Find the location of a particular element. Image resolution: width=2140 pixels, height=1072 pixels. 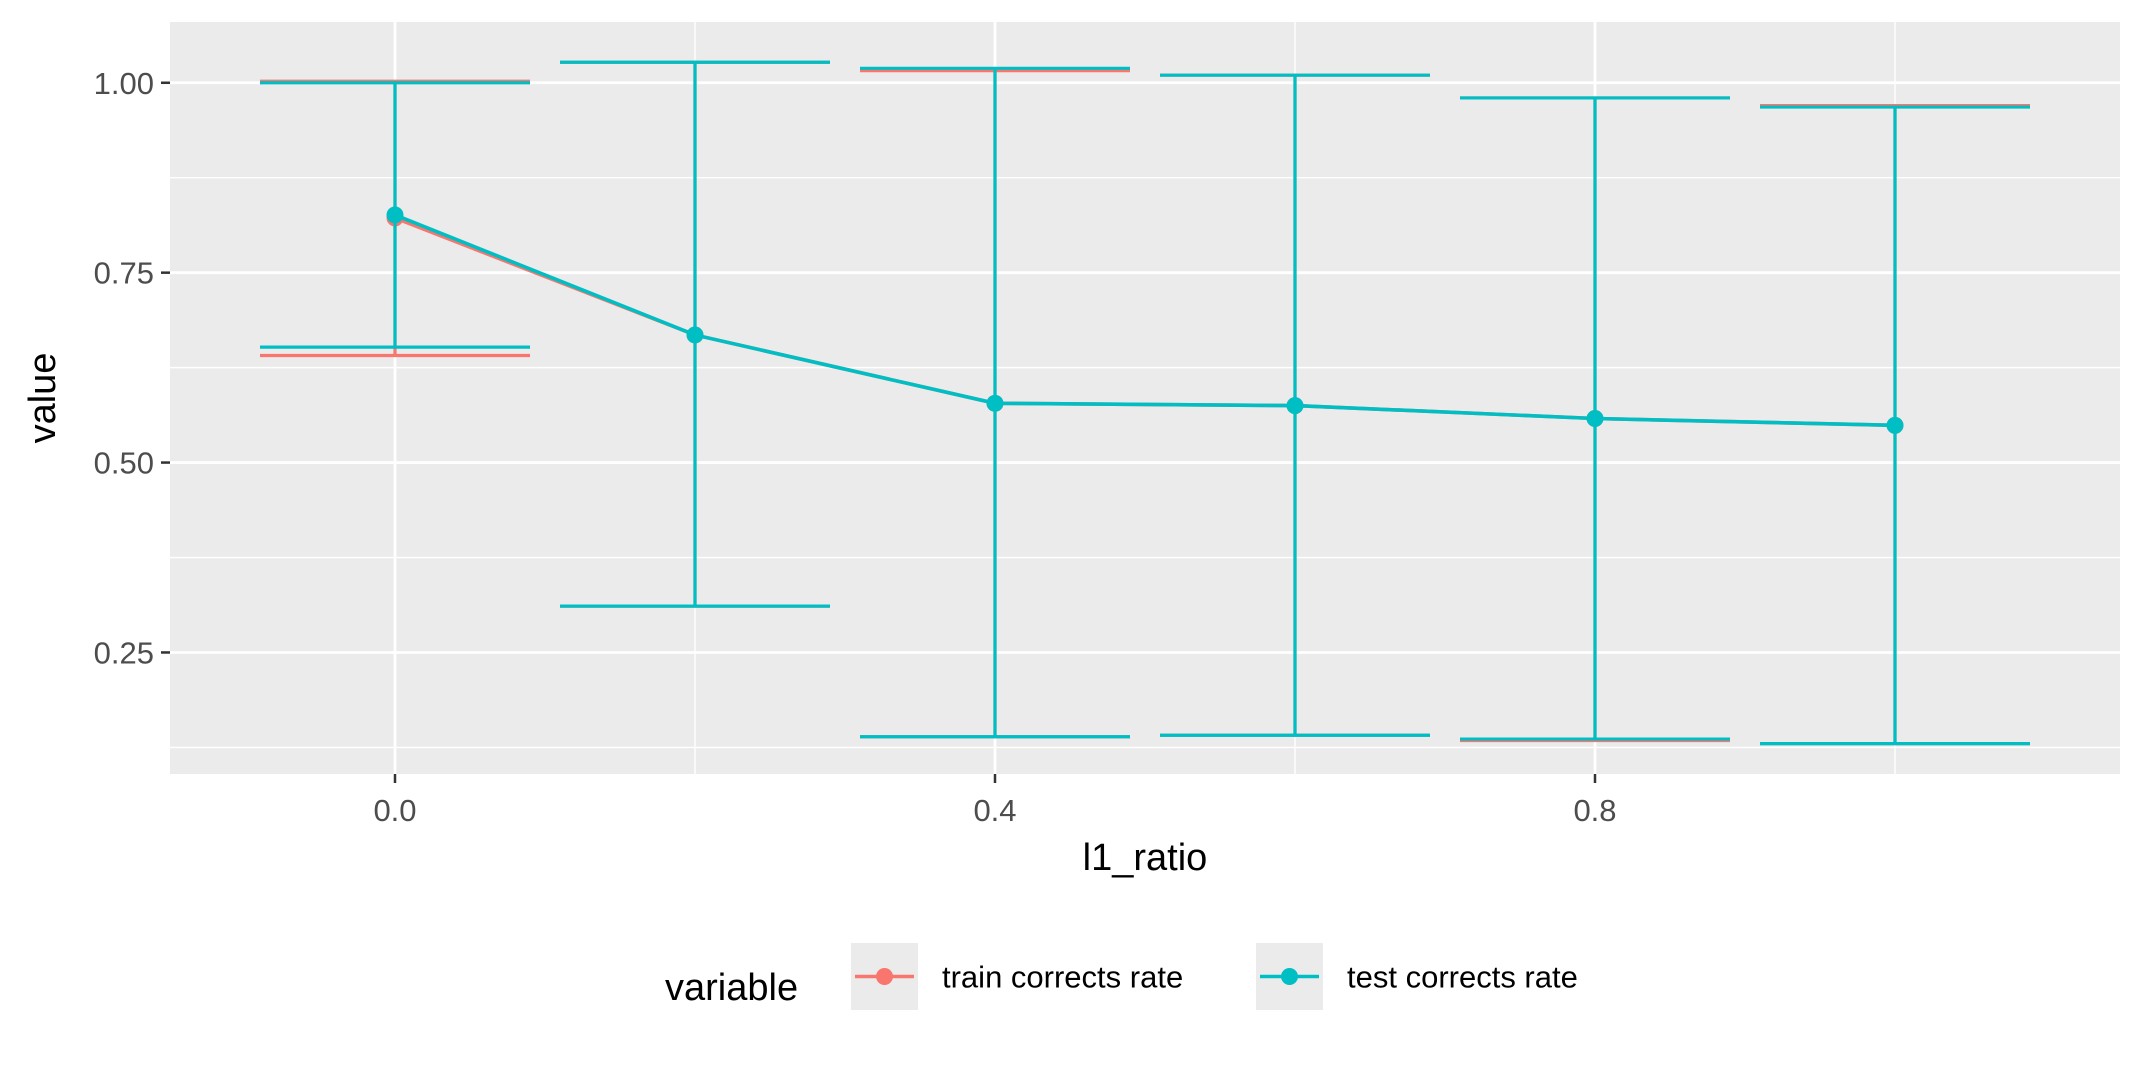

y-tick-label: 0.75 is located at coordinates (124, 273).